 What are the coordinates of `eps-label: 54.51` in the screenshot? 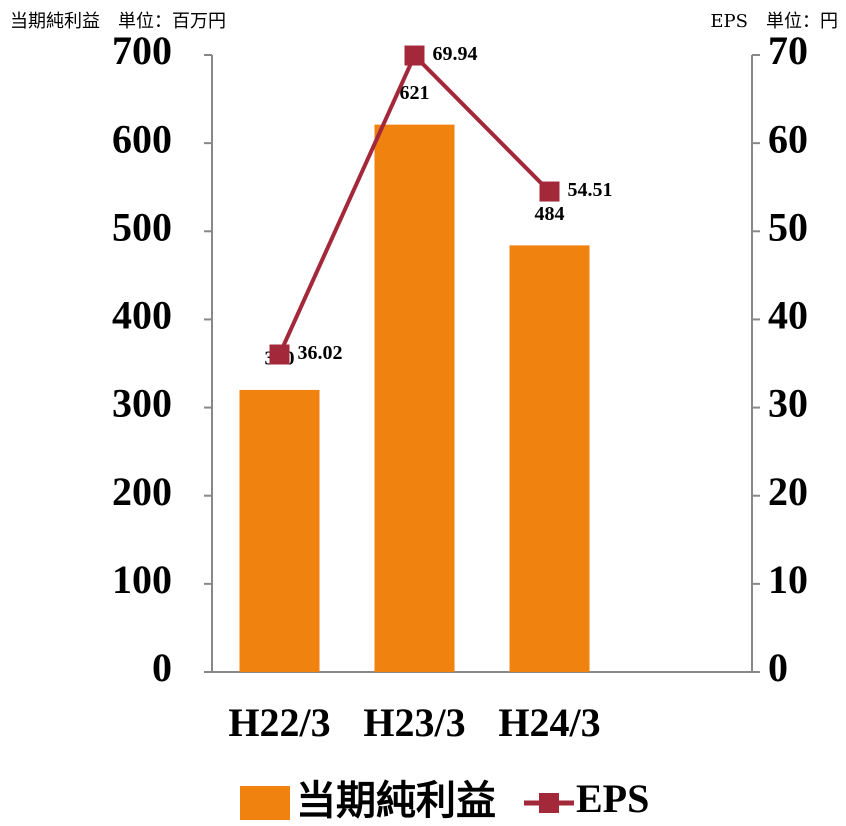 It's located at (590, 190).